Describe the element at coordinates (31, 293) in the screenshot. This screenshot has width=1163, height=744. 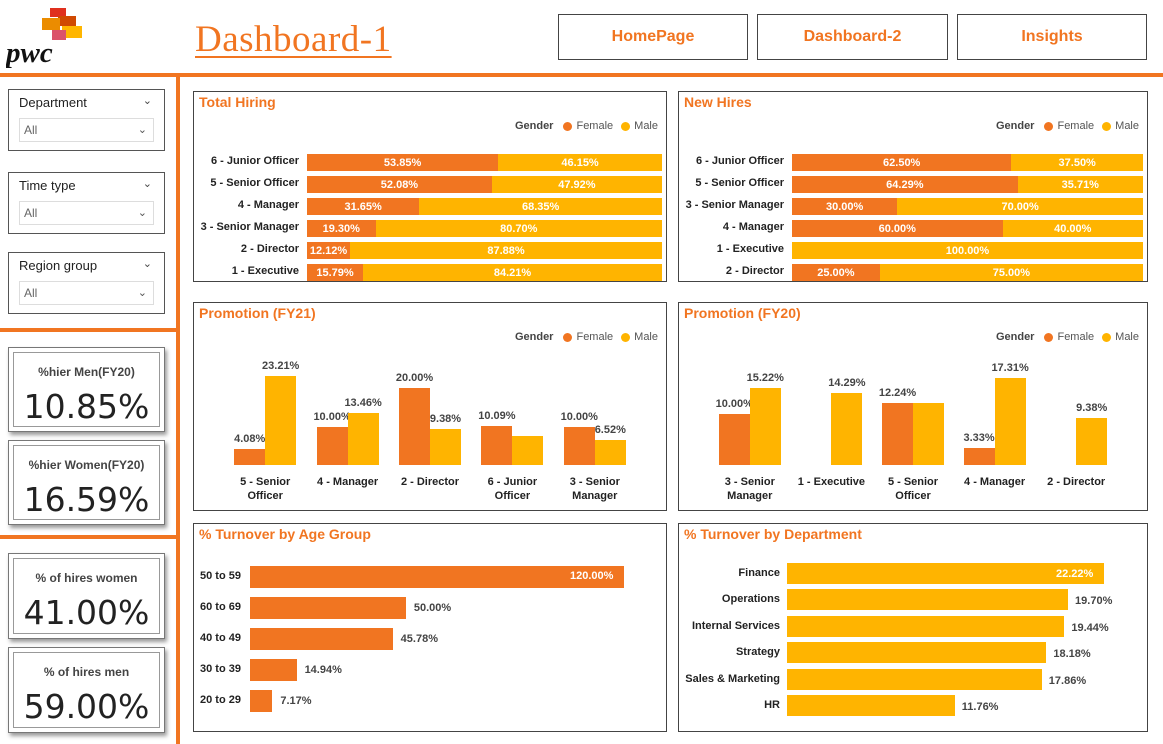
I see `region-group-value: All` at that location.